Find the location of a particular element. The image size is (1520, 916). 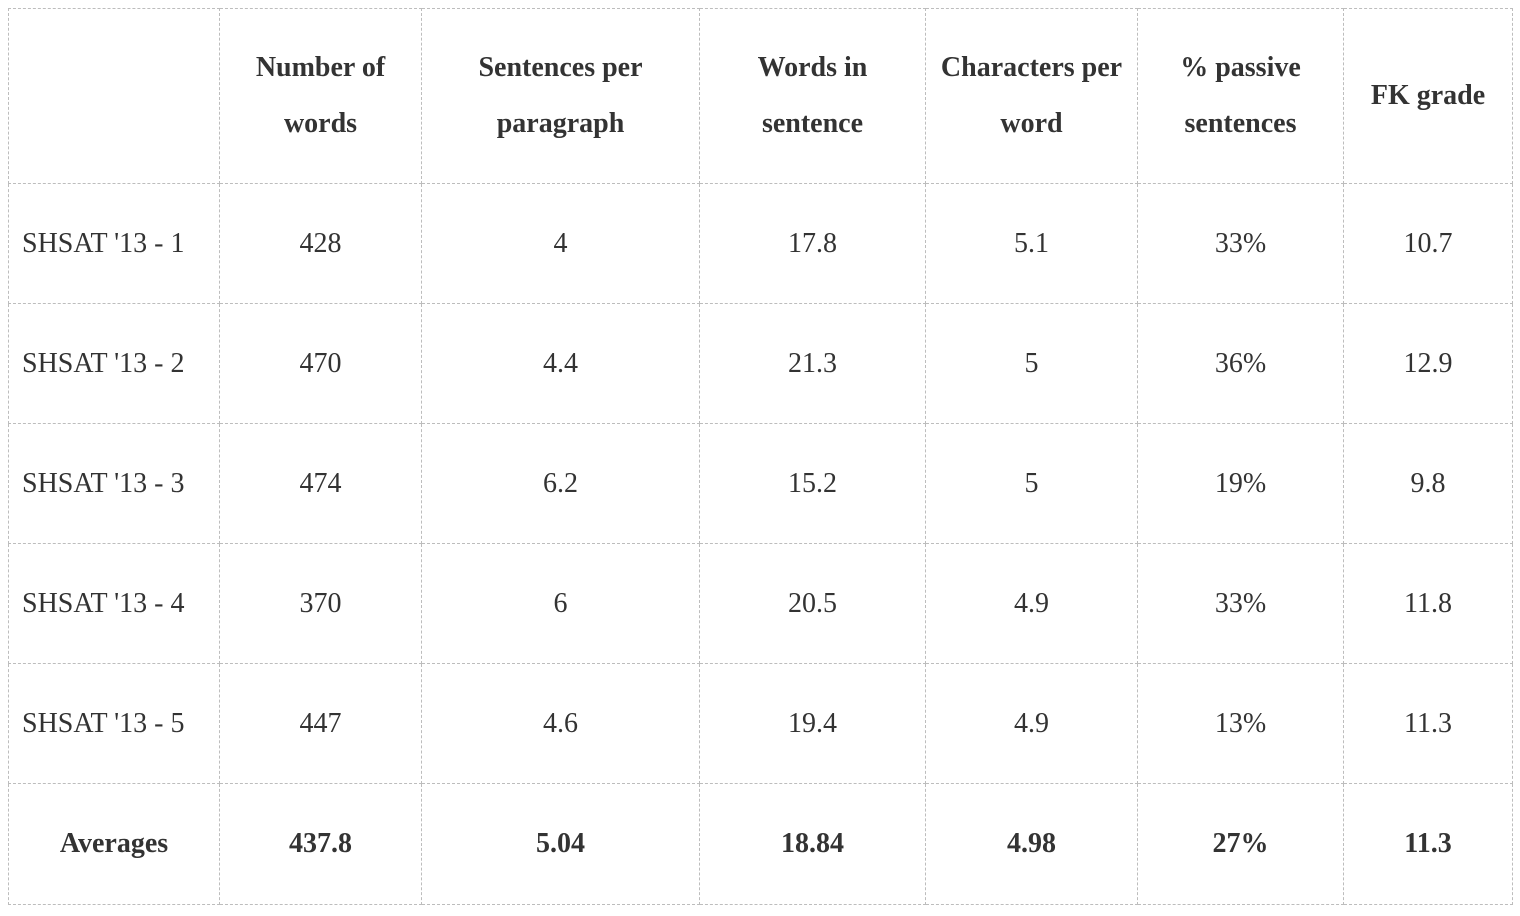

cell-passive-sentences: 19% is located at coordinates (1240, 483).